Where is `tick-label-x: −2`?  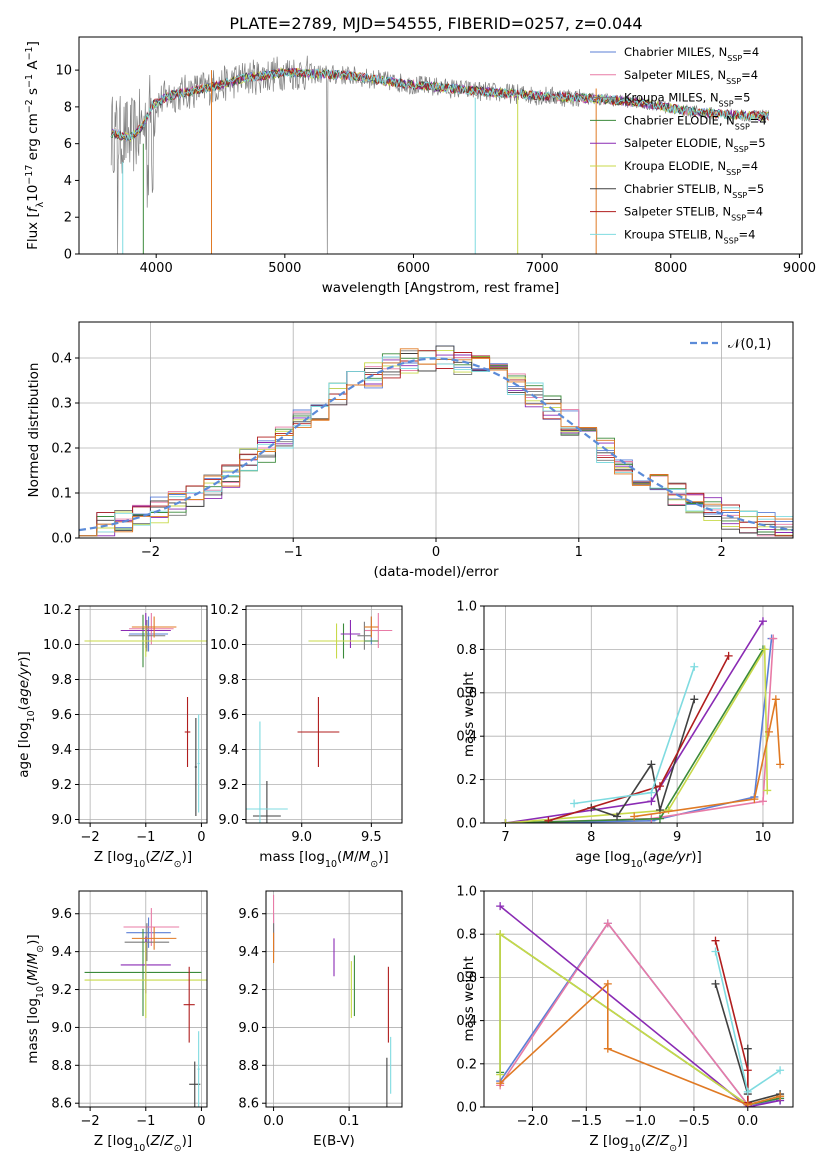
tick-label-x: −2 is located at coordinates (90, 837).